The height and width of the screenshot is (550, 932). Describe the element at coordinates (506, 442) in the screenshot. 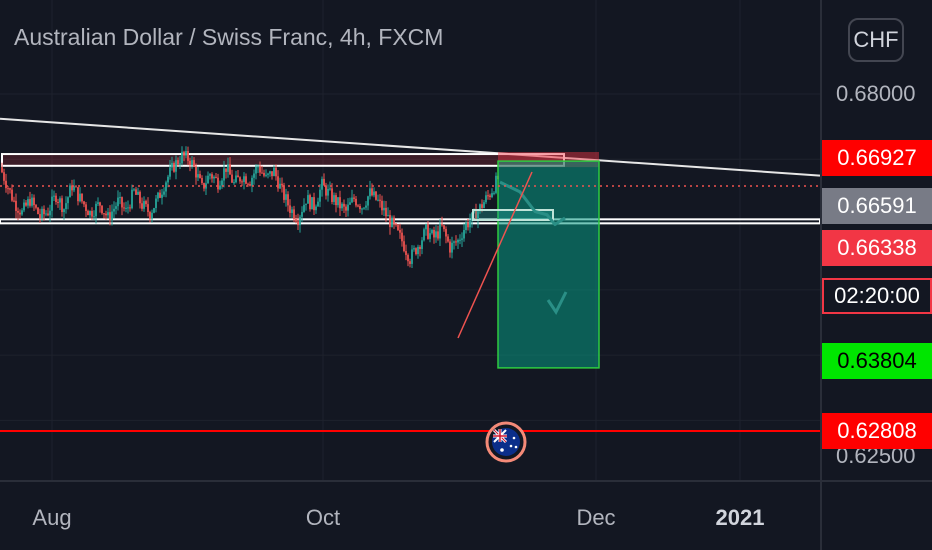

I see `australia-flag-icon` at that location.